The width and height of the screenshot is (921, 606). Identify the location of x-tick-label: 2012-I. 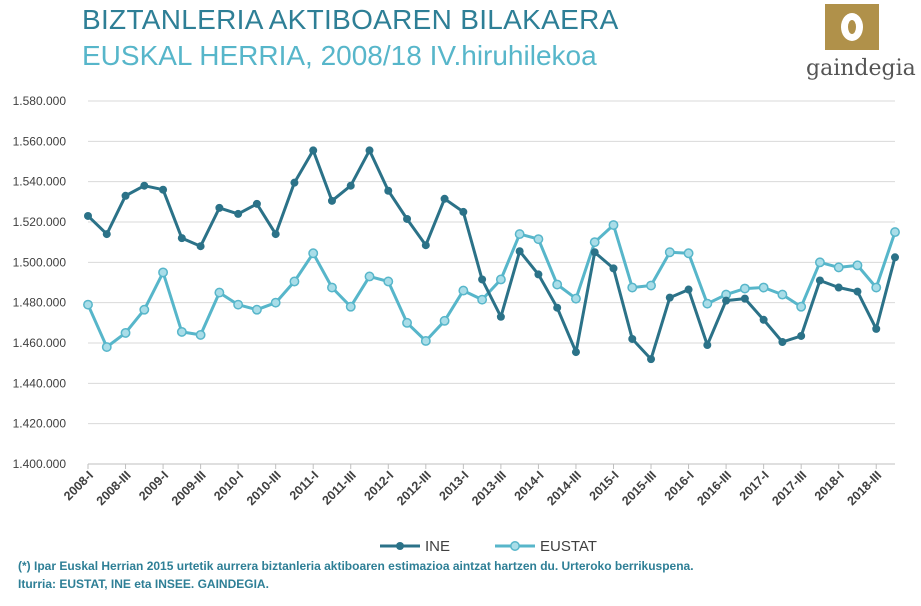
(378, 485).